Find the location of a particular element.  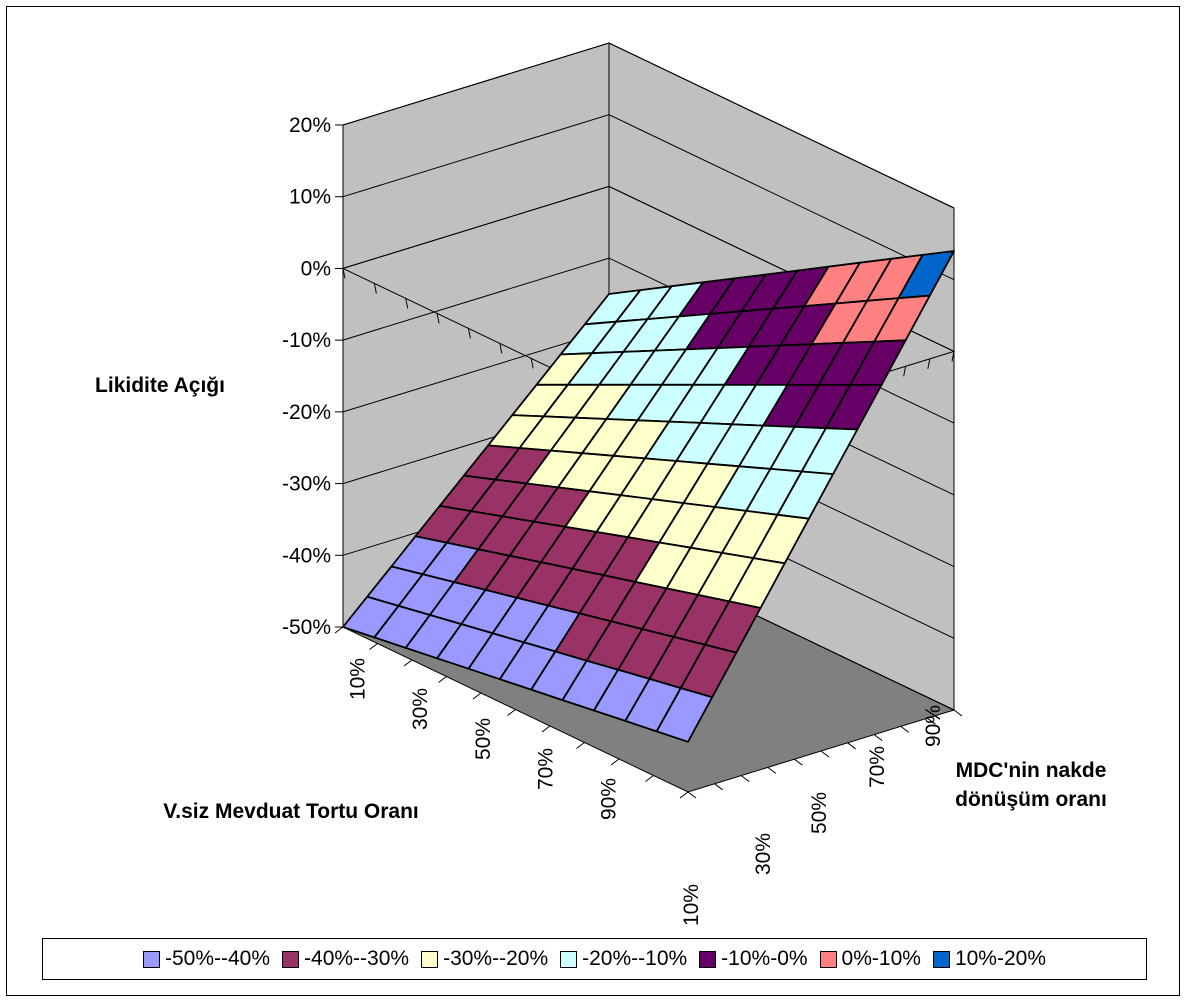

z-axis-tick-label: -30% is located at coordinates (306, 484).